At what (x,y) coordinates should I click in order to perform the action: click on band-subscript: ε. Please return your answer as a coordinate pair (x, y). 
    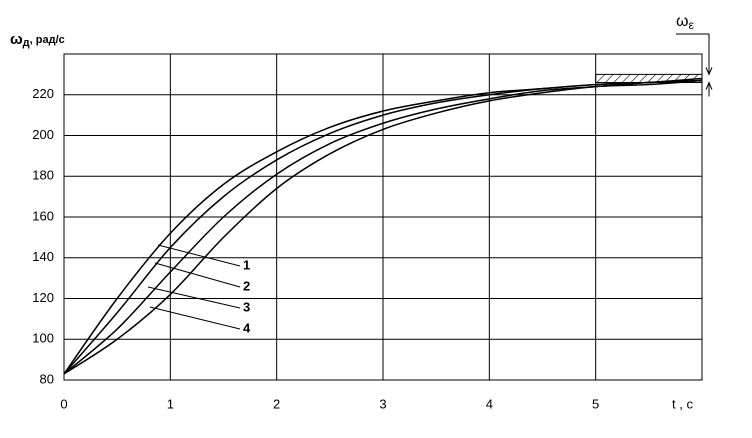
    Looking at the image, I should click on (692, 25).